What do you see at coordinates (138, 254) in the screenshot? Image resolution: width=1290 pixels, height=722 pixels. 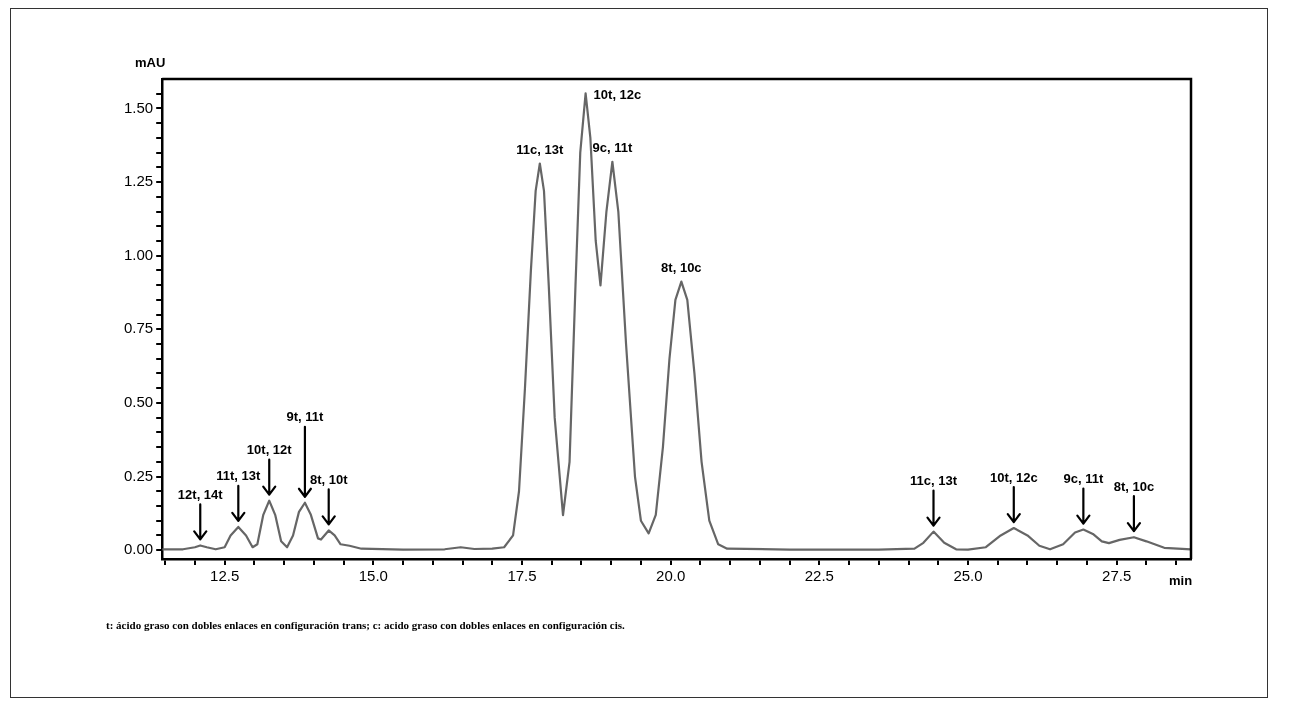 I see `y-tick-label: 1.00` at bounding box center [138, 254].